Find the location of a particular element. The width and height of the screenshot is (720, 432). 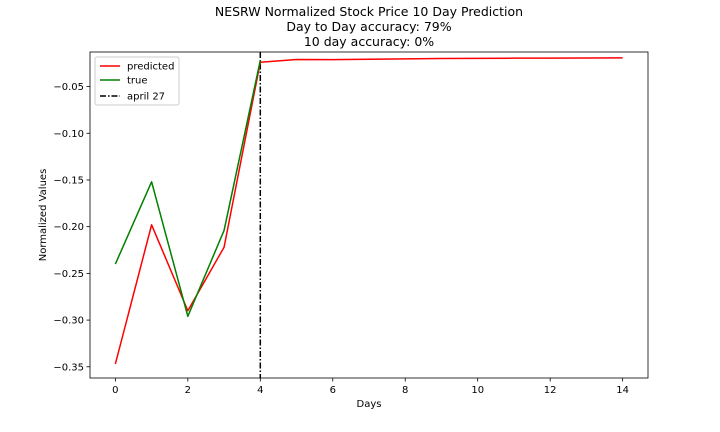

x-axis: 0 2 4 6 8 10 12 14 is located at coordinates (370, 387).